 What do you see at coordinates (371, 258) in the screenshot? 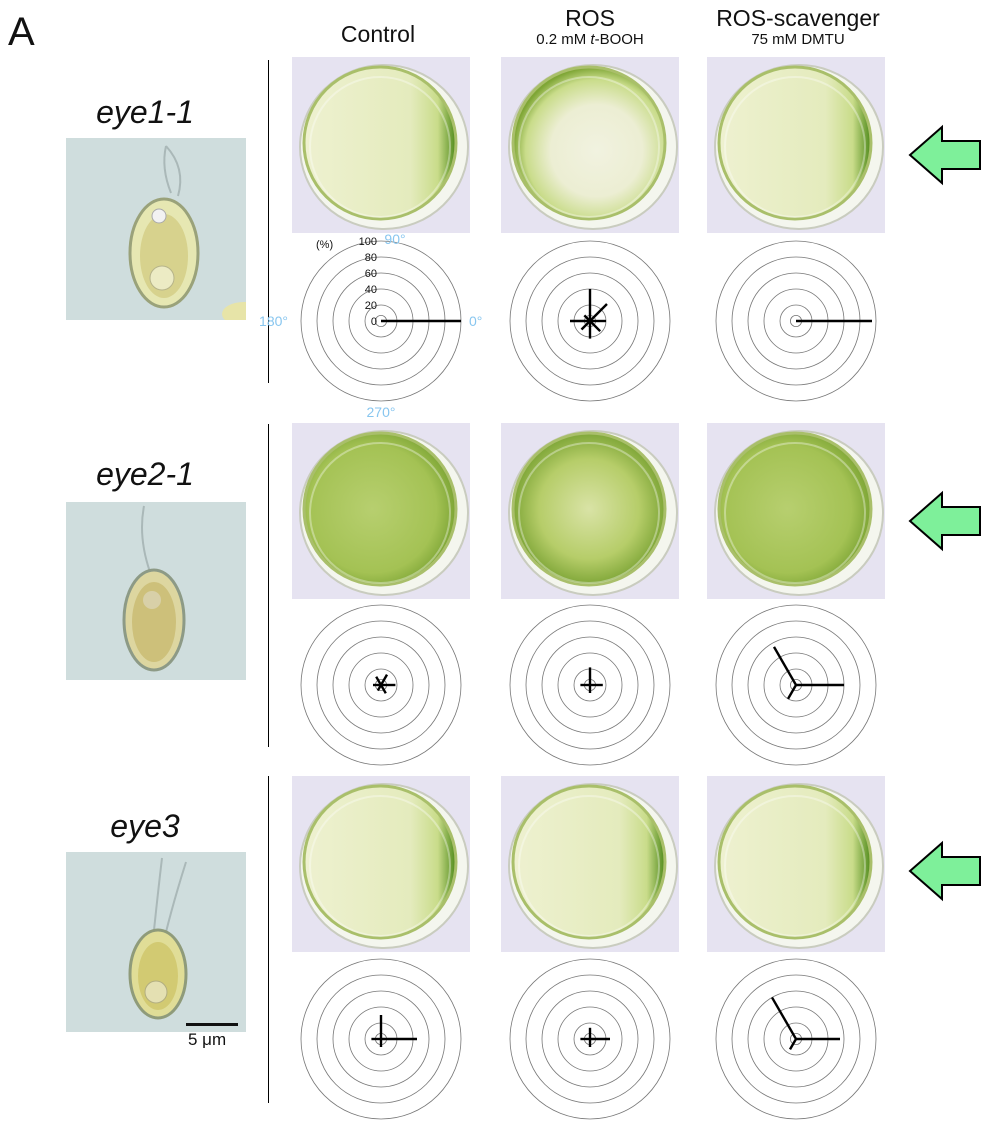
I see `polar-tick-label: 80` at bounding box center [371, 258].